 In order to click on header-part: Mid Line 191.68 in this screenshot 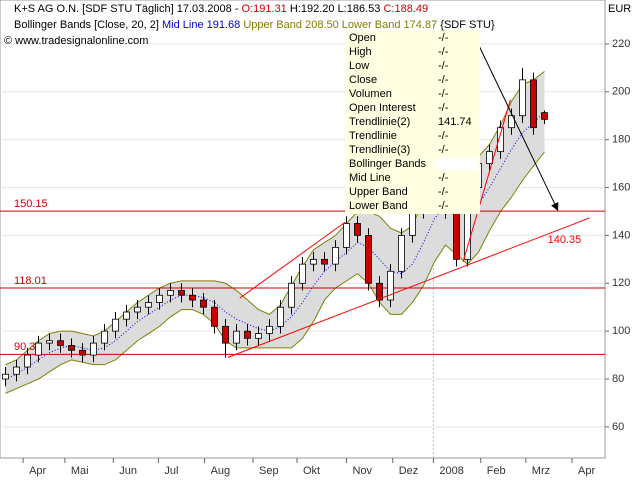, I will do `click(202, 25)`.